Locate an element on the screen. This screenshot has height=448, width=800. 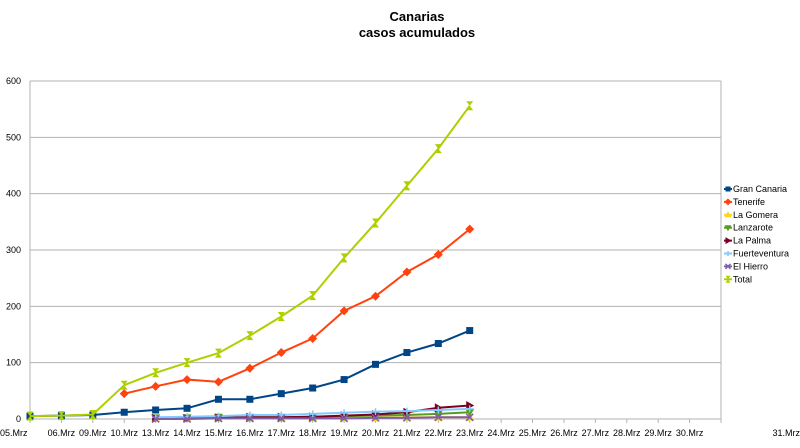
legend-item: Total is located at coordinates (738, 279).